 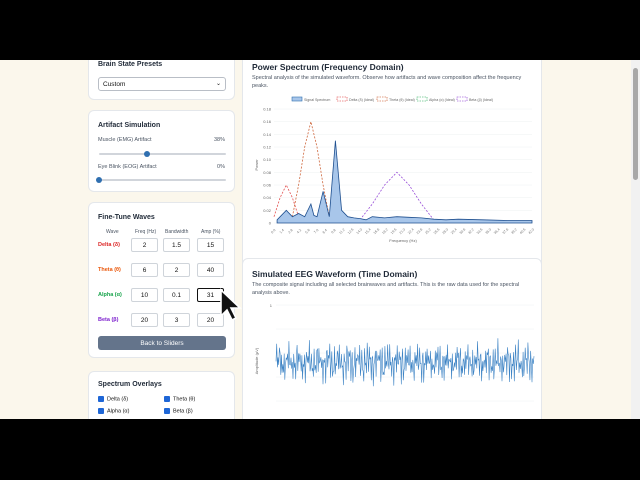 What do you see at coordinates (514, 231) in the screenshot?
I see `x-tick-label: 39.2` at bounding box center [514, 231].